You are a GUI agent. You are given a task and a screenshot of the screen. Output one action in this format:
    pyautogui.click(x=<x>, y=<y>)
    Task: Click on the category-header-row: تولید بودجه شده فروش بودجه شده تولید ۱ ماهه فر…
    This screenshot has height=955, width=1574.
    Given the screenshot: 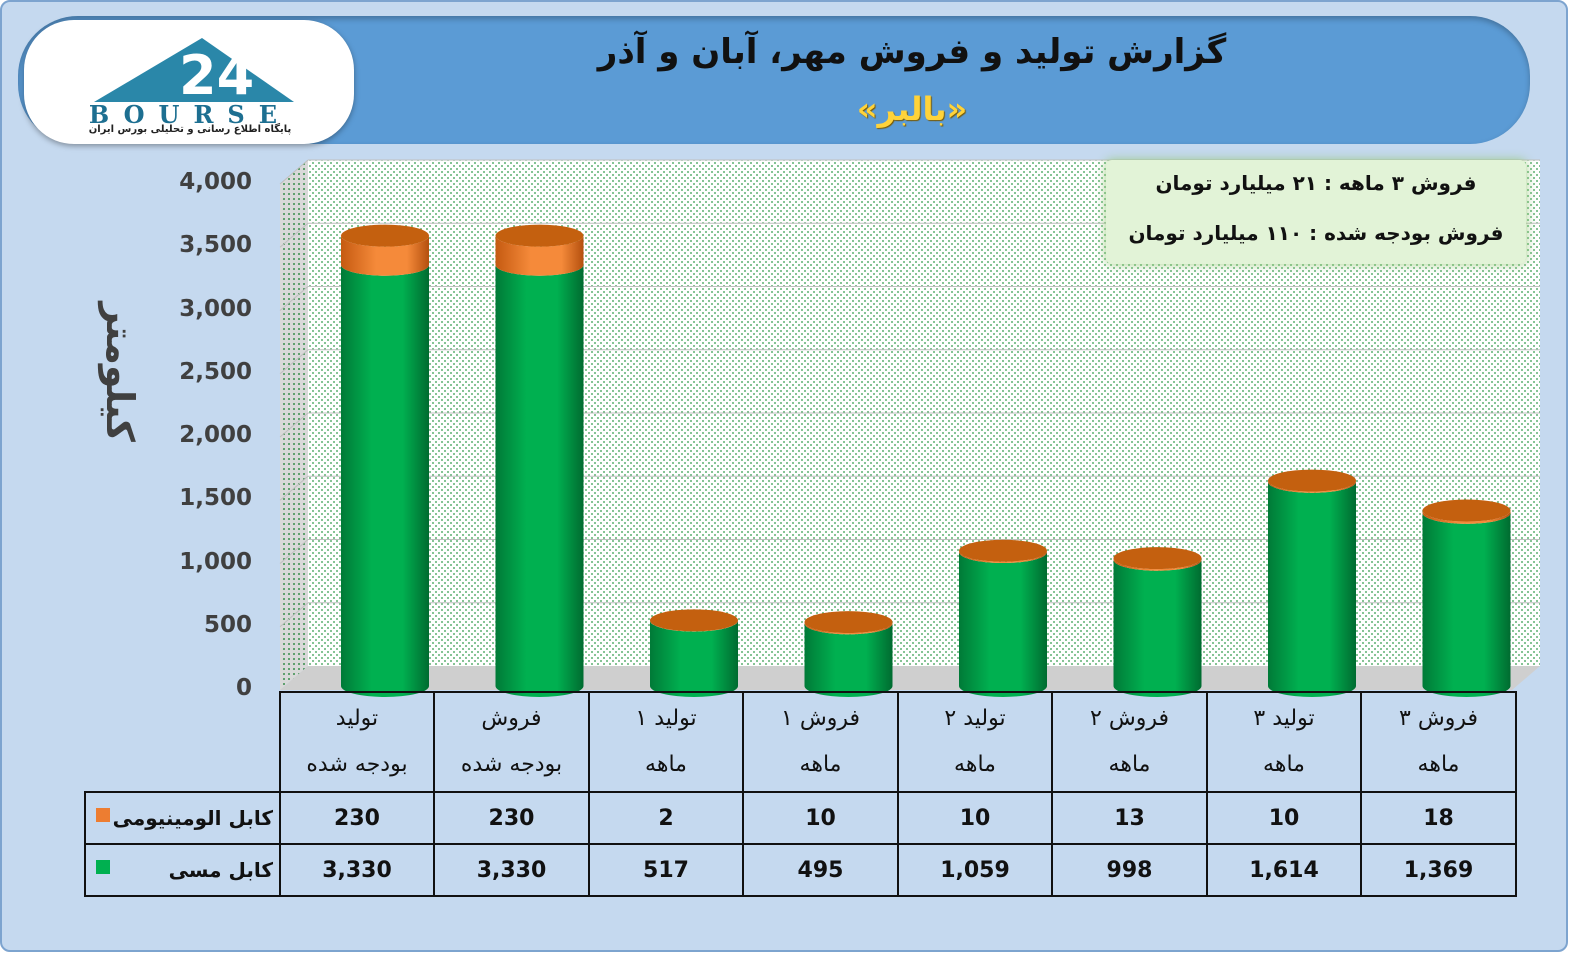 What is the action you would take?
    pyautogui.click(x=801, y=742)
    